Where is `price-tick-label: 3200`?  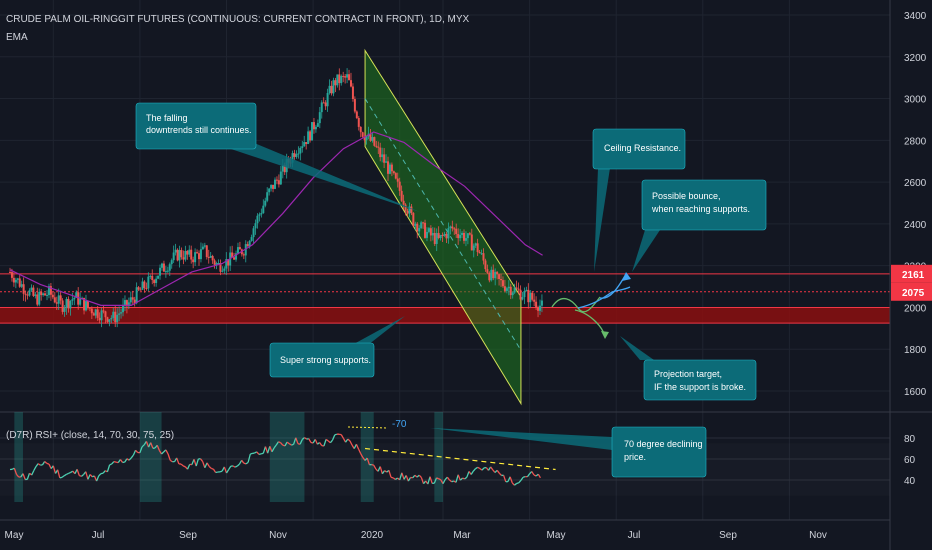 price-tick-label: 3200 is located at coordinates (915, 58).